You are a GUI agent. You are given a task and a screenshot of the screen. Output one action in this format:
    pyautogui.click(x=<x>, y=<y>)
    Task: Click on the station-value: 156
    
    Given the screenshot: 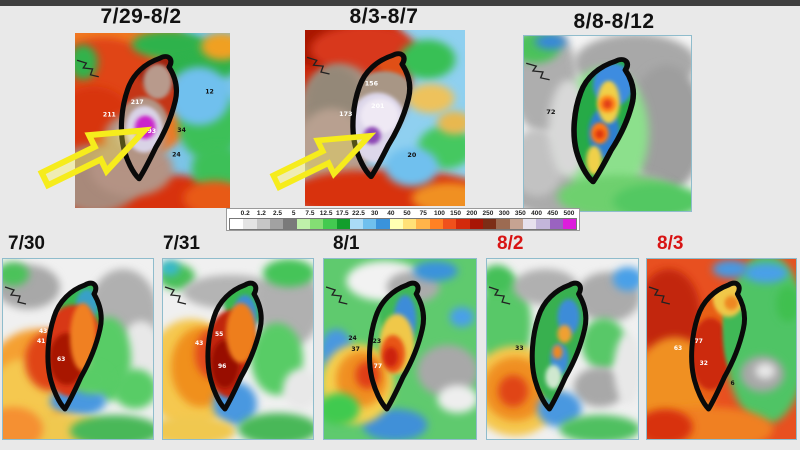 What is the action you would take?
    pyautogui.click(x=371, y=84)
    